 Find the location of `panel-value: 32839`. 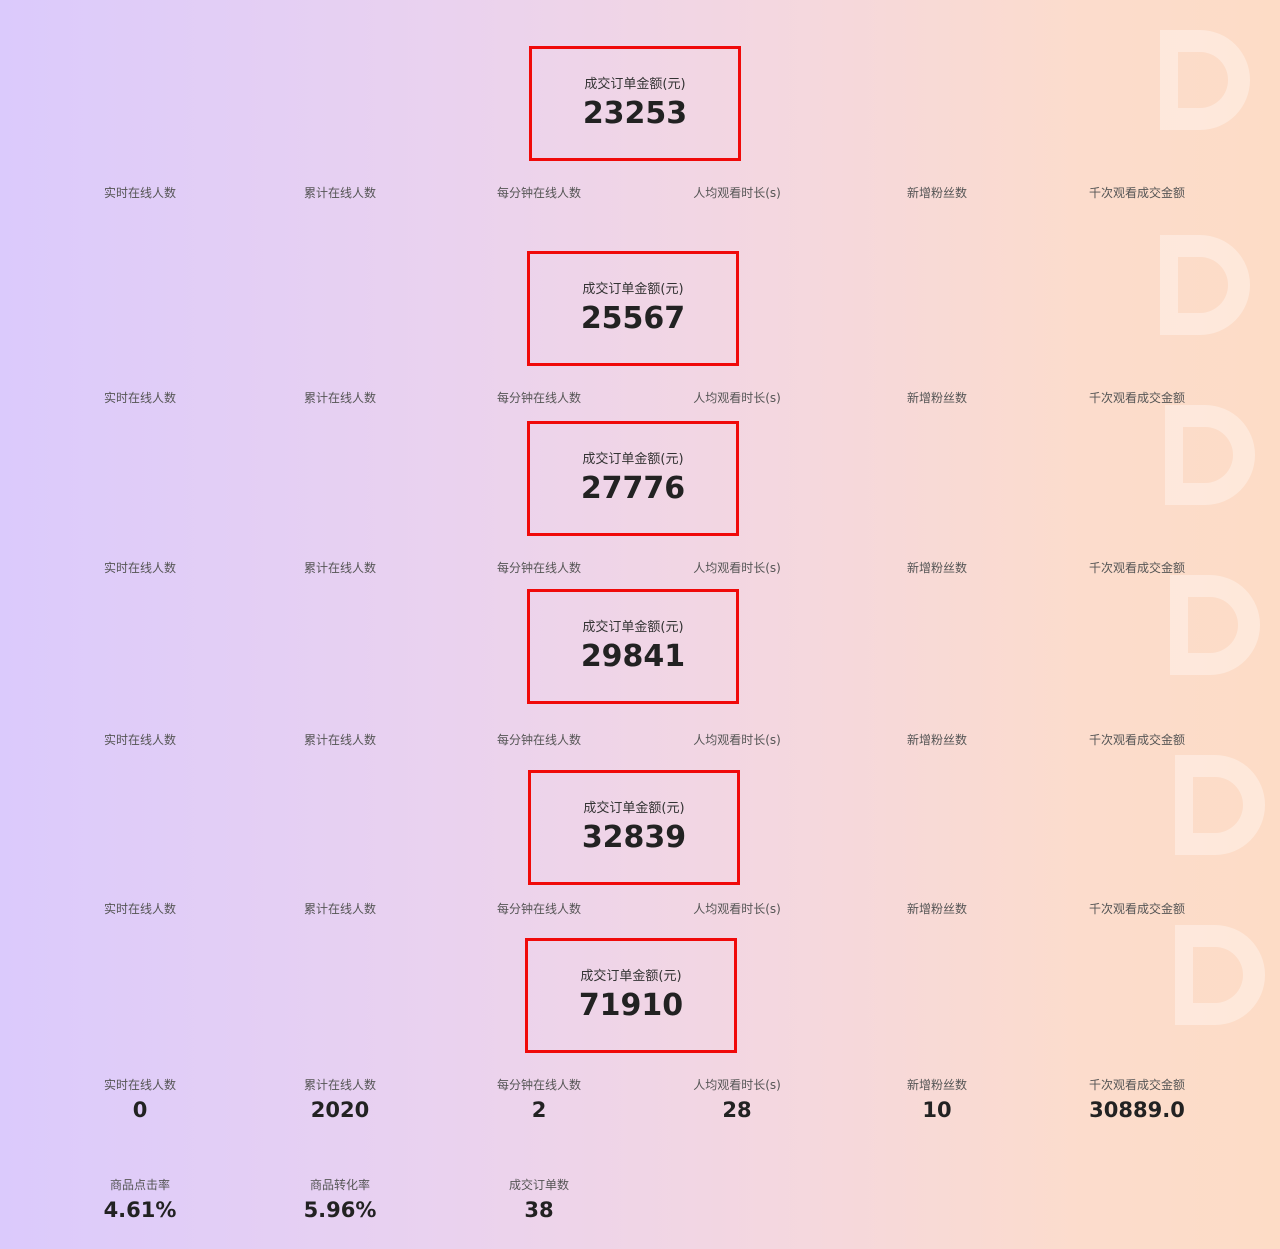

panel-value: 32839 is located at coordinates (634, 837).